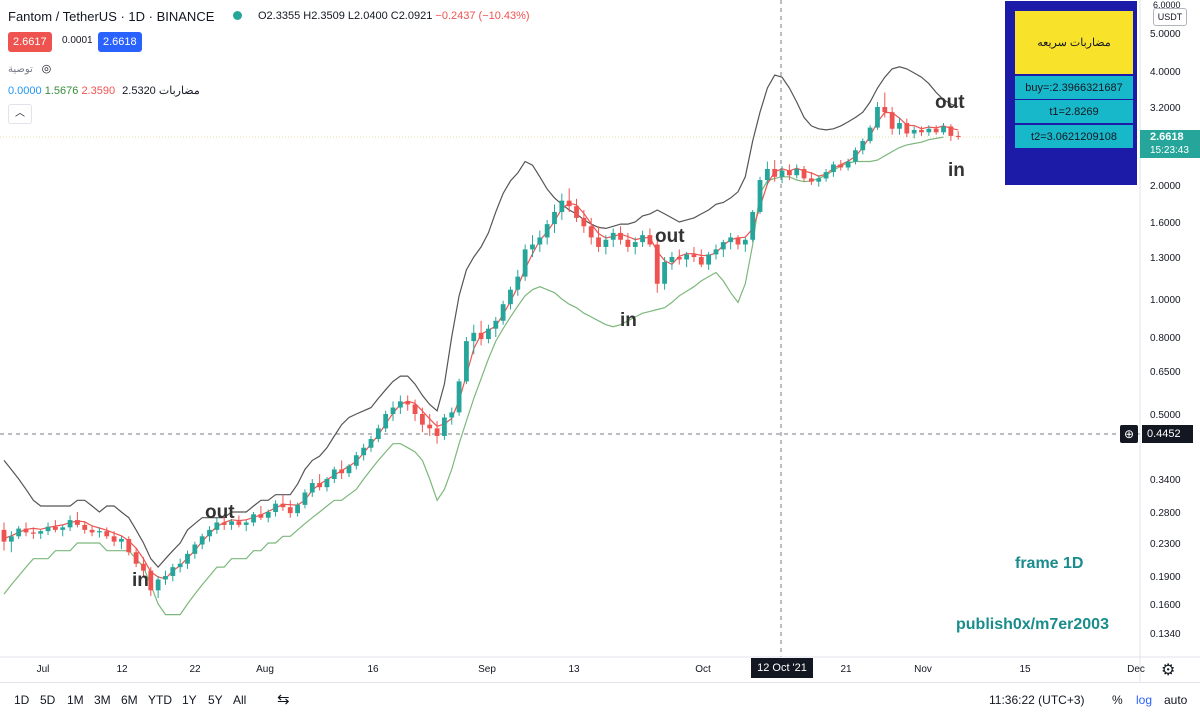  What do you see at coordinates (20, 114) in the screenshot?
I see `collapse-chevron-icon: ︿` at bounding box center [20, 114].